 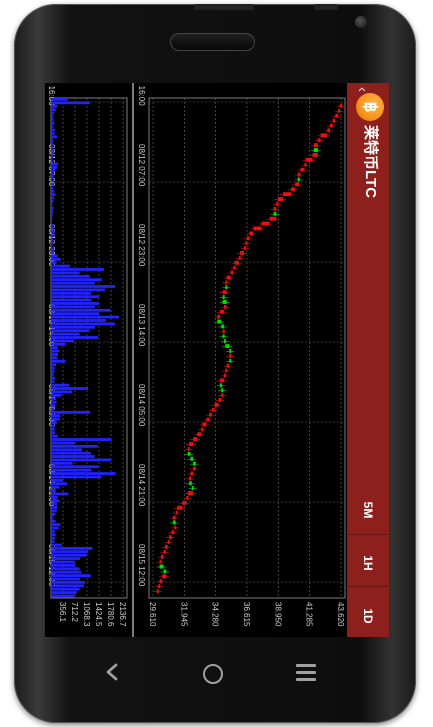 I want to click on volume-tick-label: 356.1, so click(x=62, y=612).